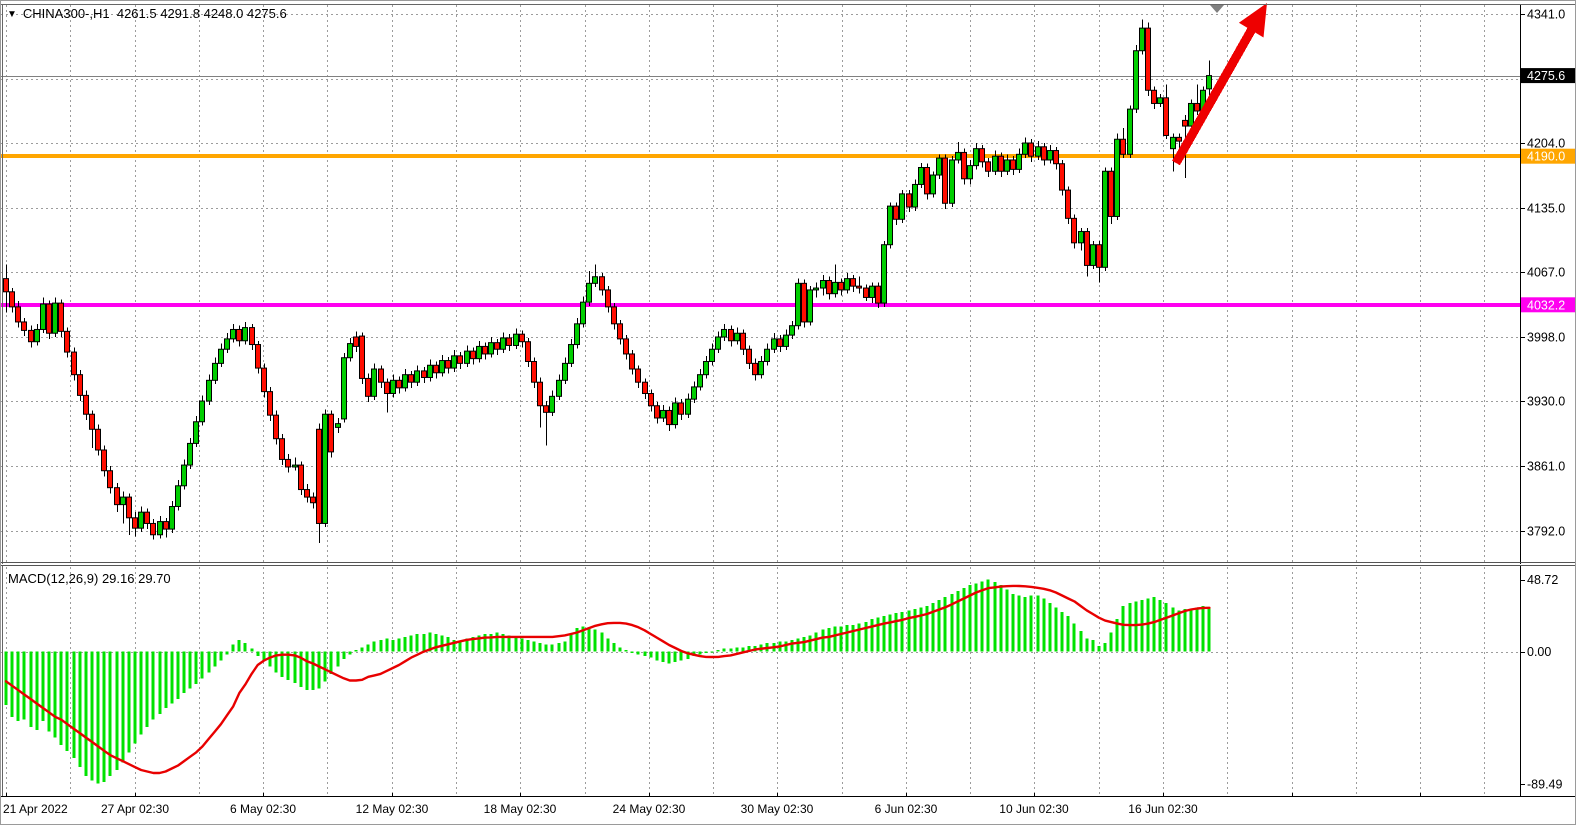  Describe the element at coordinates (135, 809) in the screenshot. I see `time-axis-label: 27 Apr 02:30` at that location.